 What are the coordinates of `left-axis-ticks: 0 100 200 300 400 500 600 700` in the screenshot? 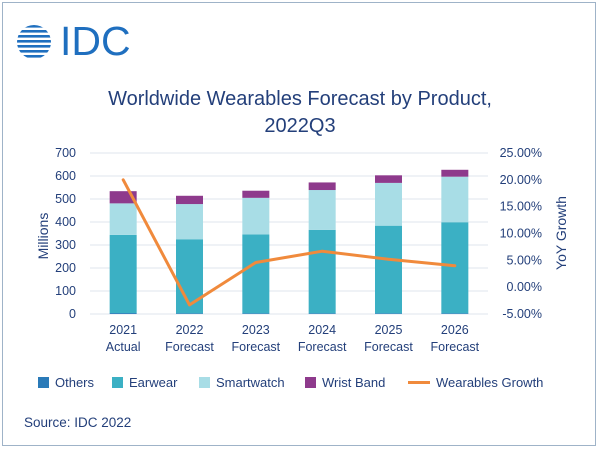 It's located at (65, 233).